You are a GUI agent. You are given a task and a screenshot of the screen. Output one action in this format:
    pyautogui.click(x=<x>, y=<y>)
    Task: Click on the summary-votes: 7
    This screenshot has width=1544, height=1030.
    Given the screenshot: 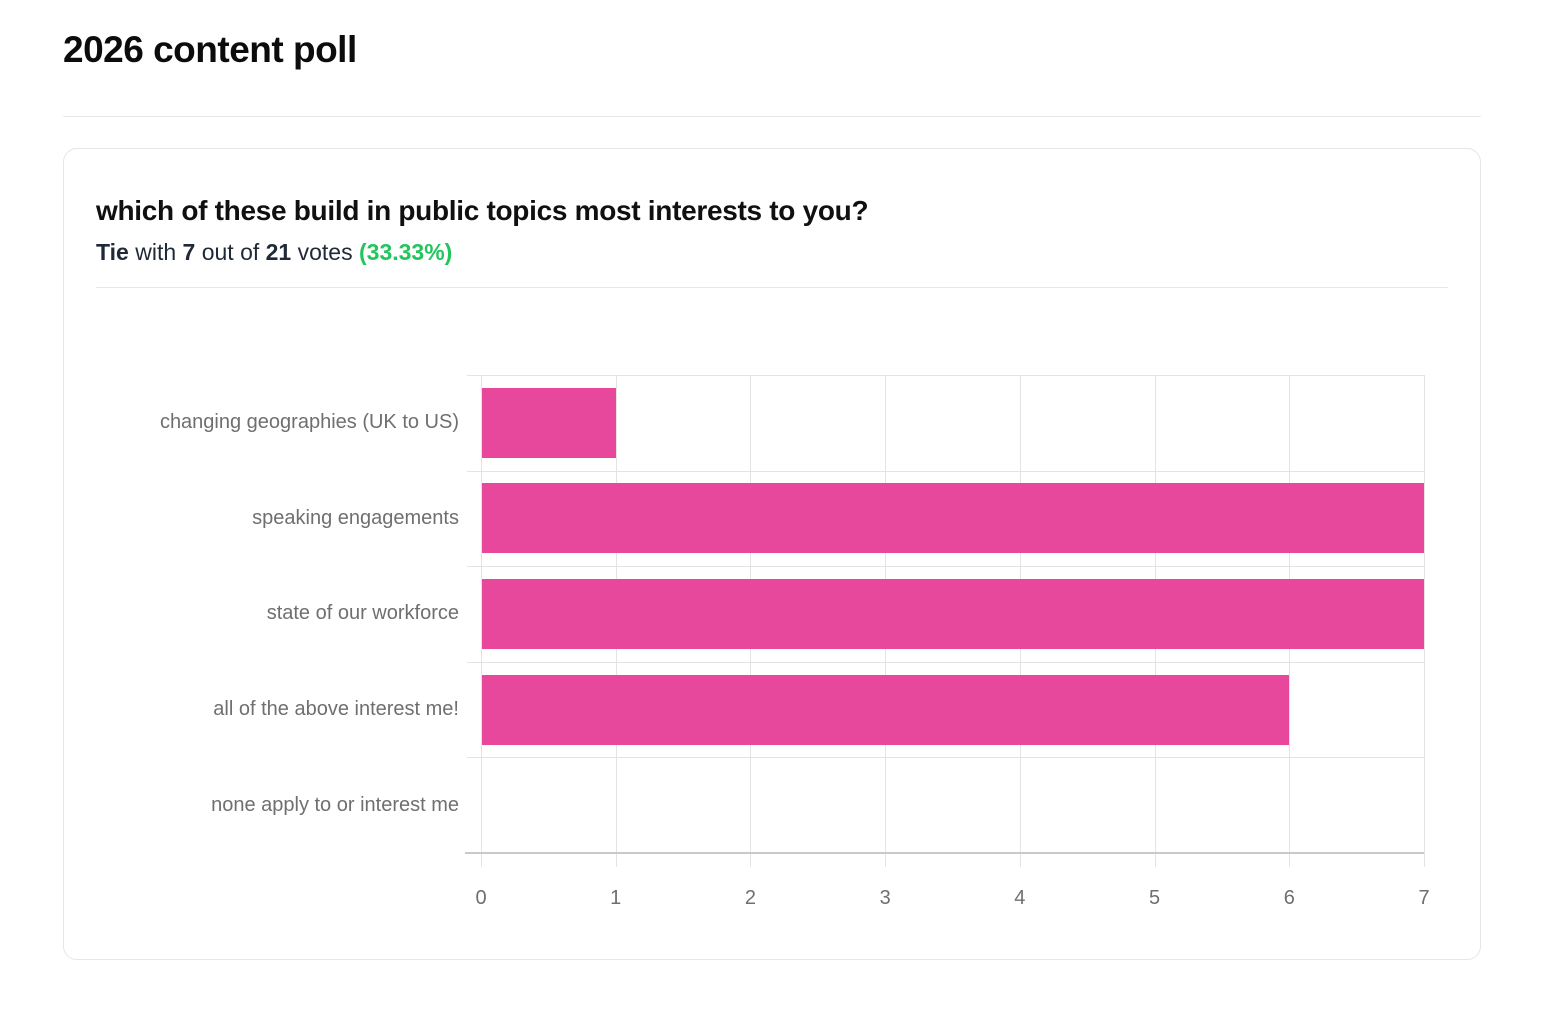 What is the action you would take?
    pyautogui.click(x=189, y=252)
    